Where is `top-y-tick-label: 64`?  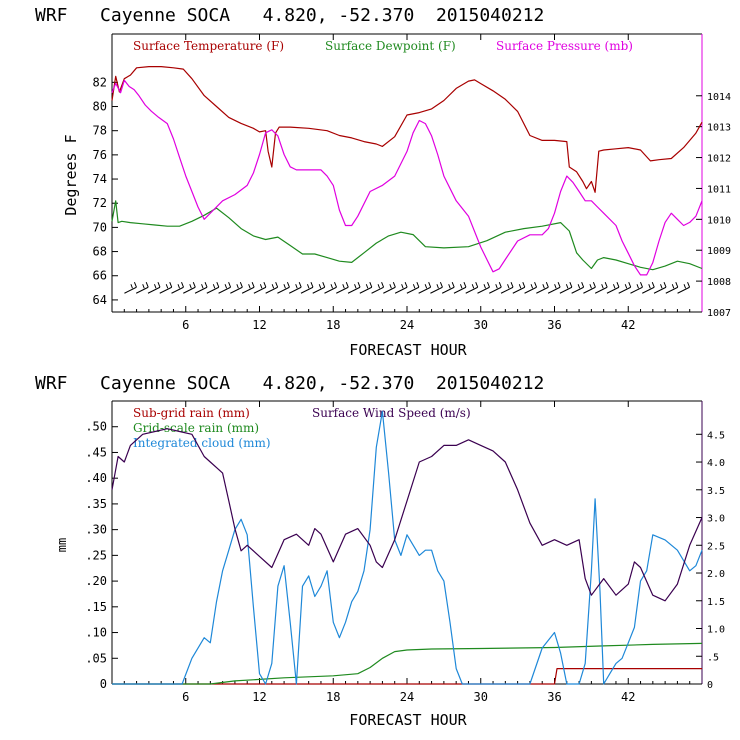 top-y-tick-label: 64 is located at coordinates (100, 300).